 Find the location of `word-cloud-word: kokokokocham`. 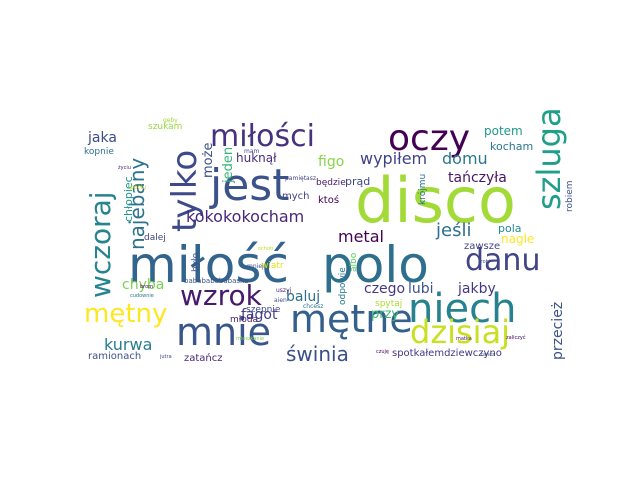

word-cloud-word: kokokokocham is located at coordinates (245, 216).